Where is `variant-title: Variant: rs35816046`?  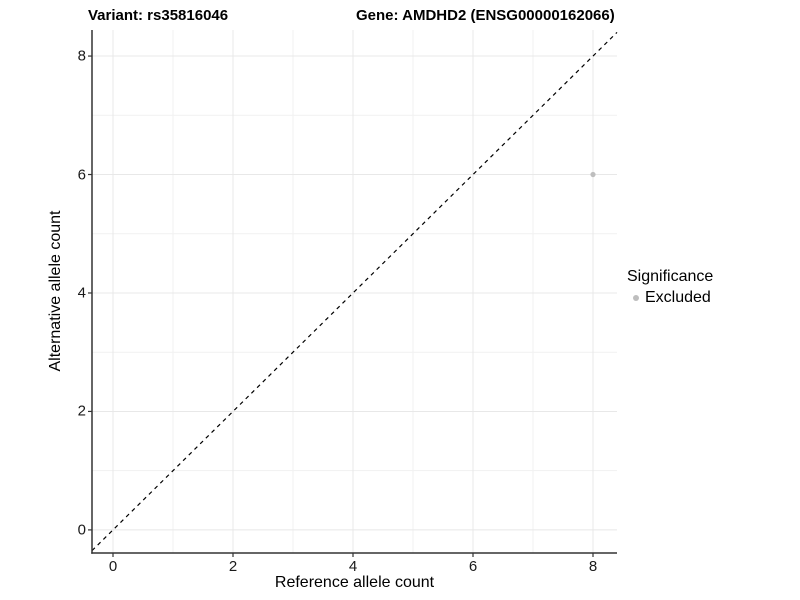
variant-title: Variant: rs35816046 is located at coordinates (158, 15).